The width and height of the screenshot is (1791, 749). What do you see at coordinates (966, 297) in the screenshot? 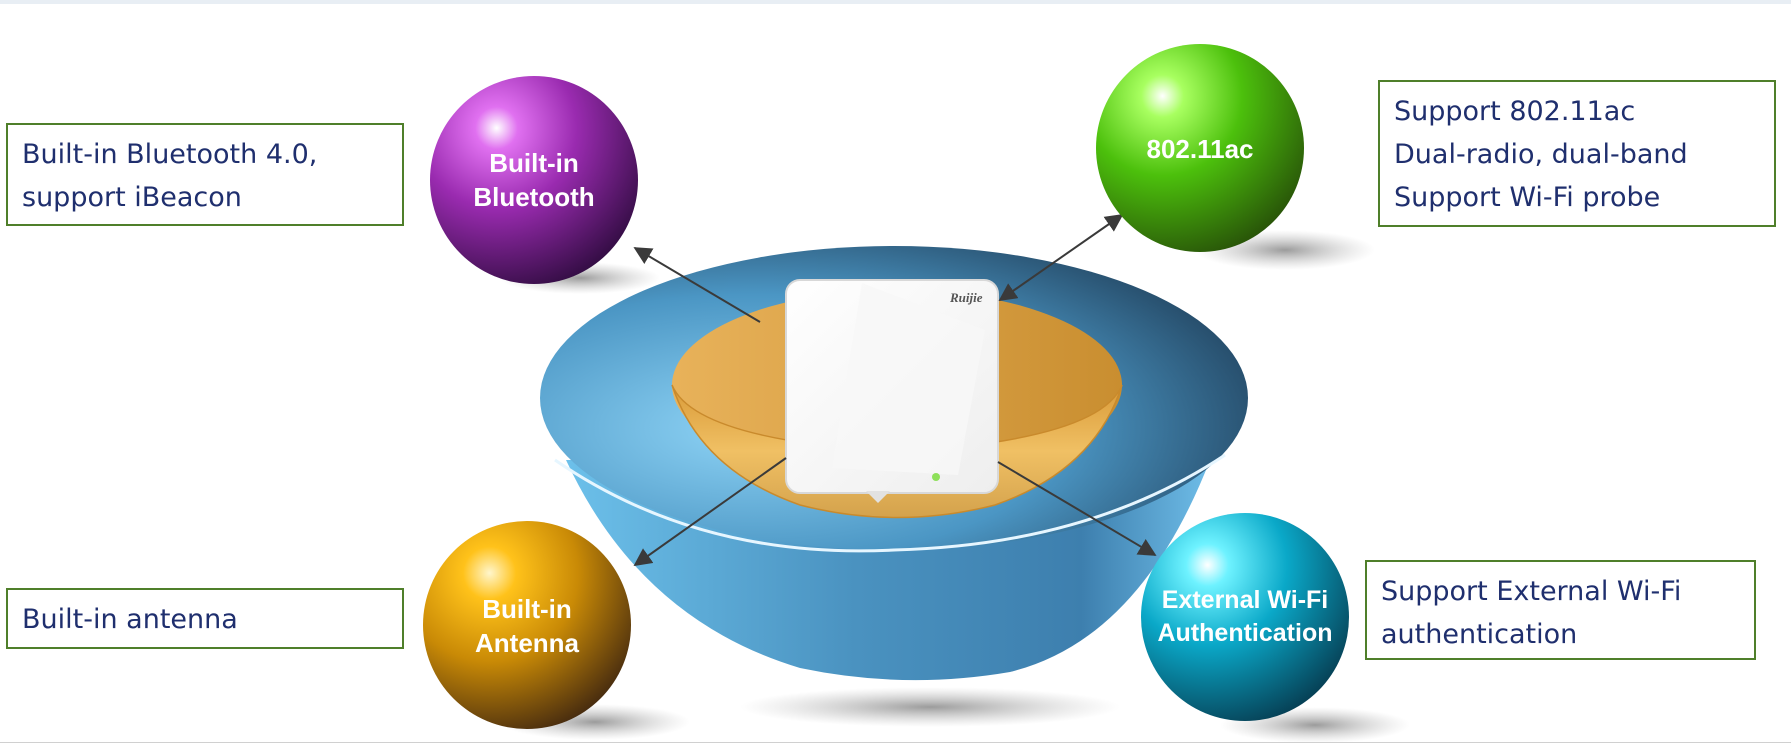
I see `device-brand-logo: Ruijie` at bounding box center [966, 297].